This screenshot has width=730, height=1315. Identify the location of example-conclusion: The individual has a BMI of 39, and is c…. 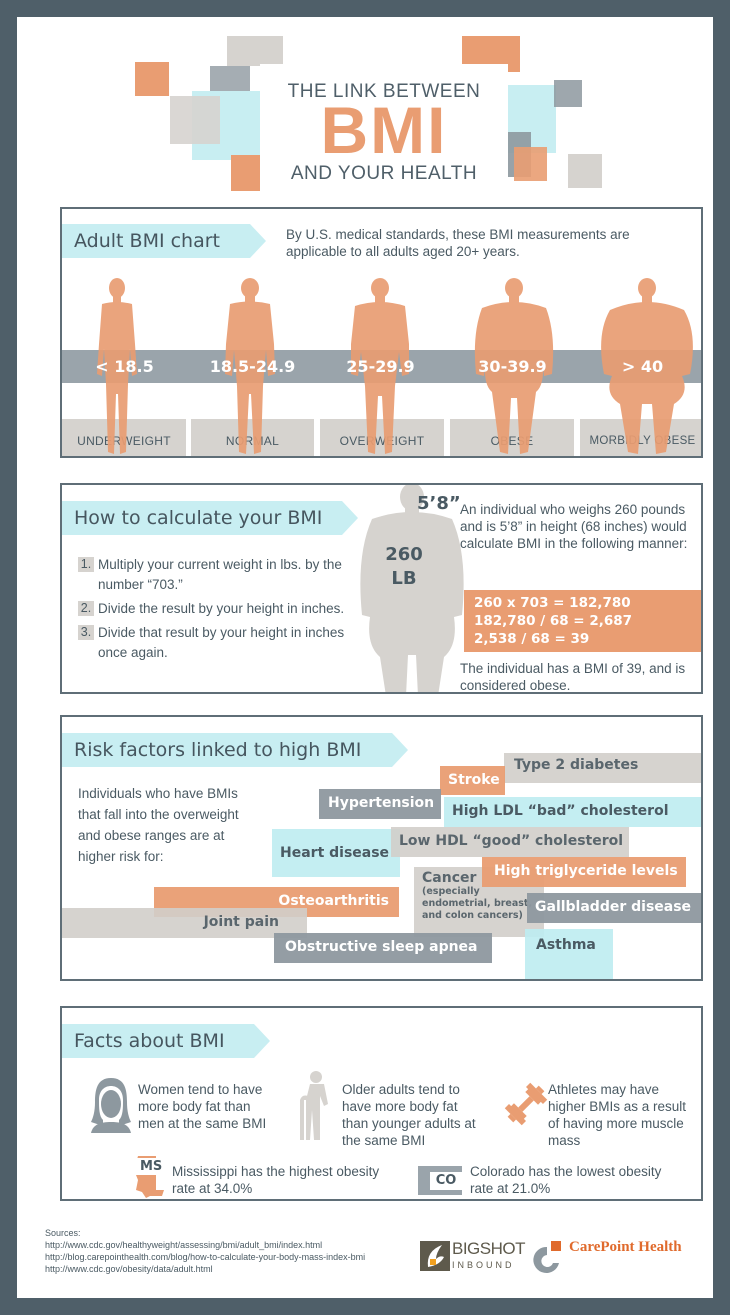
(573, 677).